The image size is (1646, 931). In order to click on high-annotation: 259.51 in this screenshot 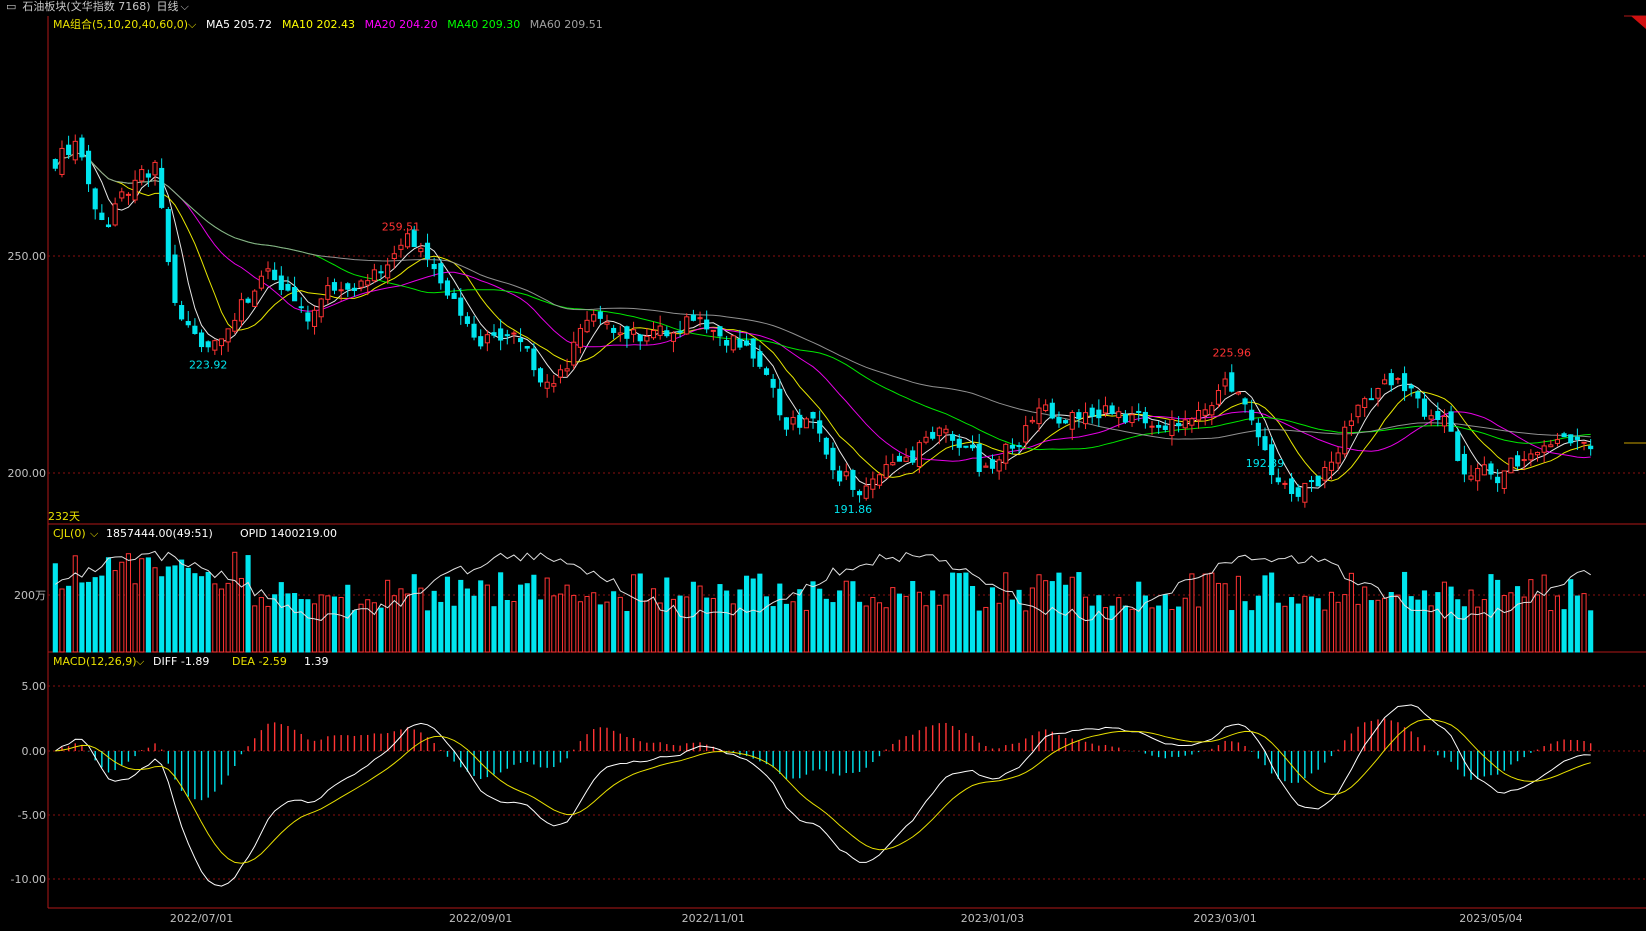, I will do `click(401, 226)`.